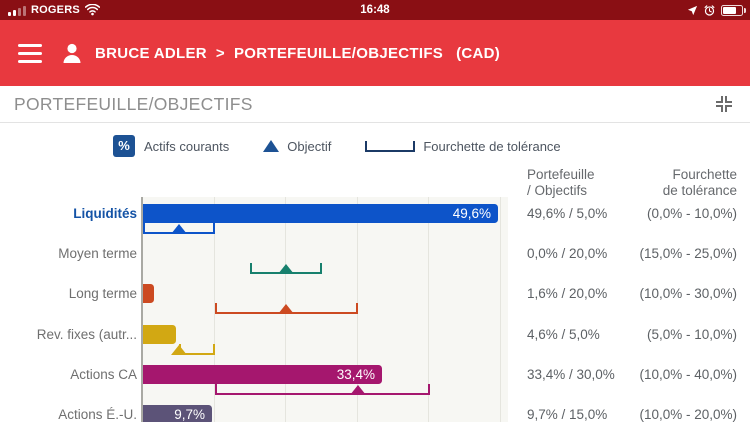 This screenshot has width=750, height=422. I want to click on legend-item-objectif: Objectif, so click(297, 146).